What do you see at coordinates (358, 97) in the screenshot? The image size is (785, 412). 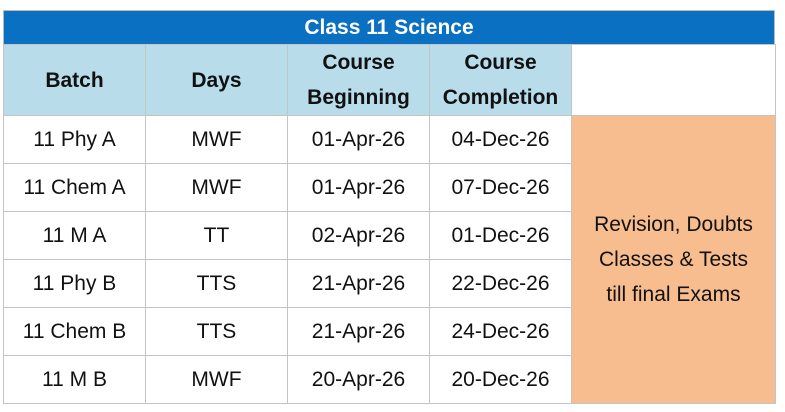 I see `header-course-beginning-line2: Beginning` at bounding box center [358, 97].